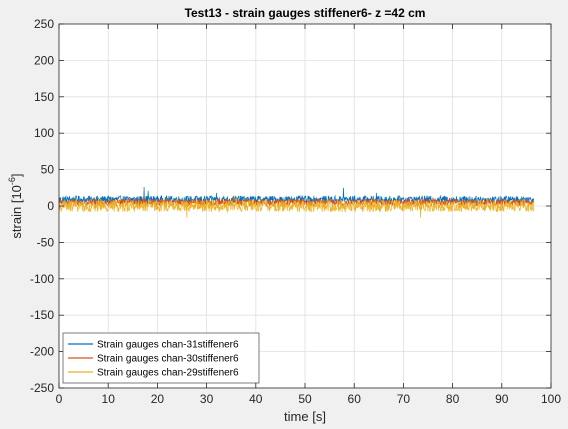 The image size is (568, 429). What do you see at coordinates (42, 206) in the screenshot?
I see `y-tick-labels: 250 200 150 100 50 0 -50 -100 -150 -200 -250` at bounding box center [42, 206].